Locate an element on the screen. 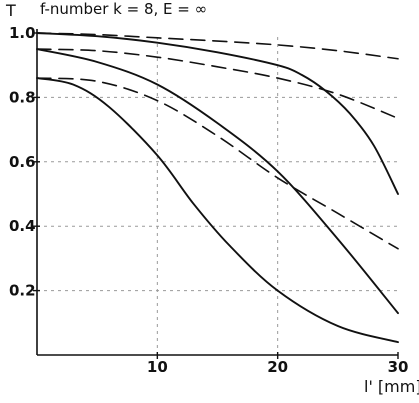 This screenshot has height=403, width=419. chart-title: f-number k = 8, E = ∞ is located at coordinates (123, 9).